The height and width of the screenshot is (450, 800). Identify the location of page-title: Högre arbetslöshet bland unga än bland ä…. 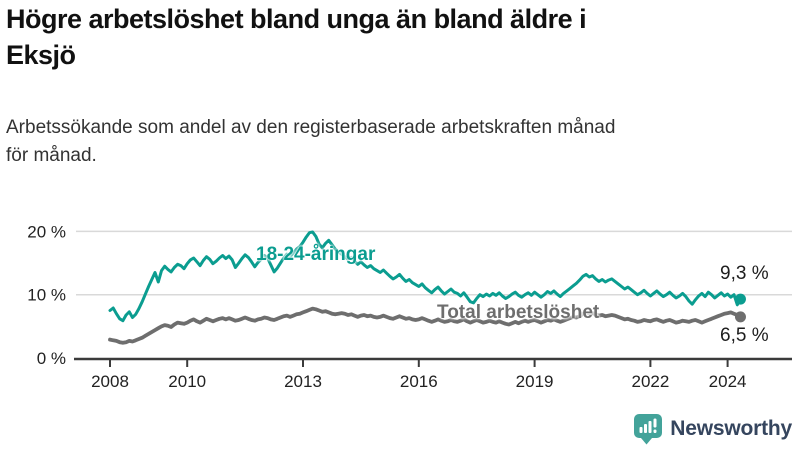
(296, 37).